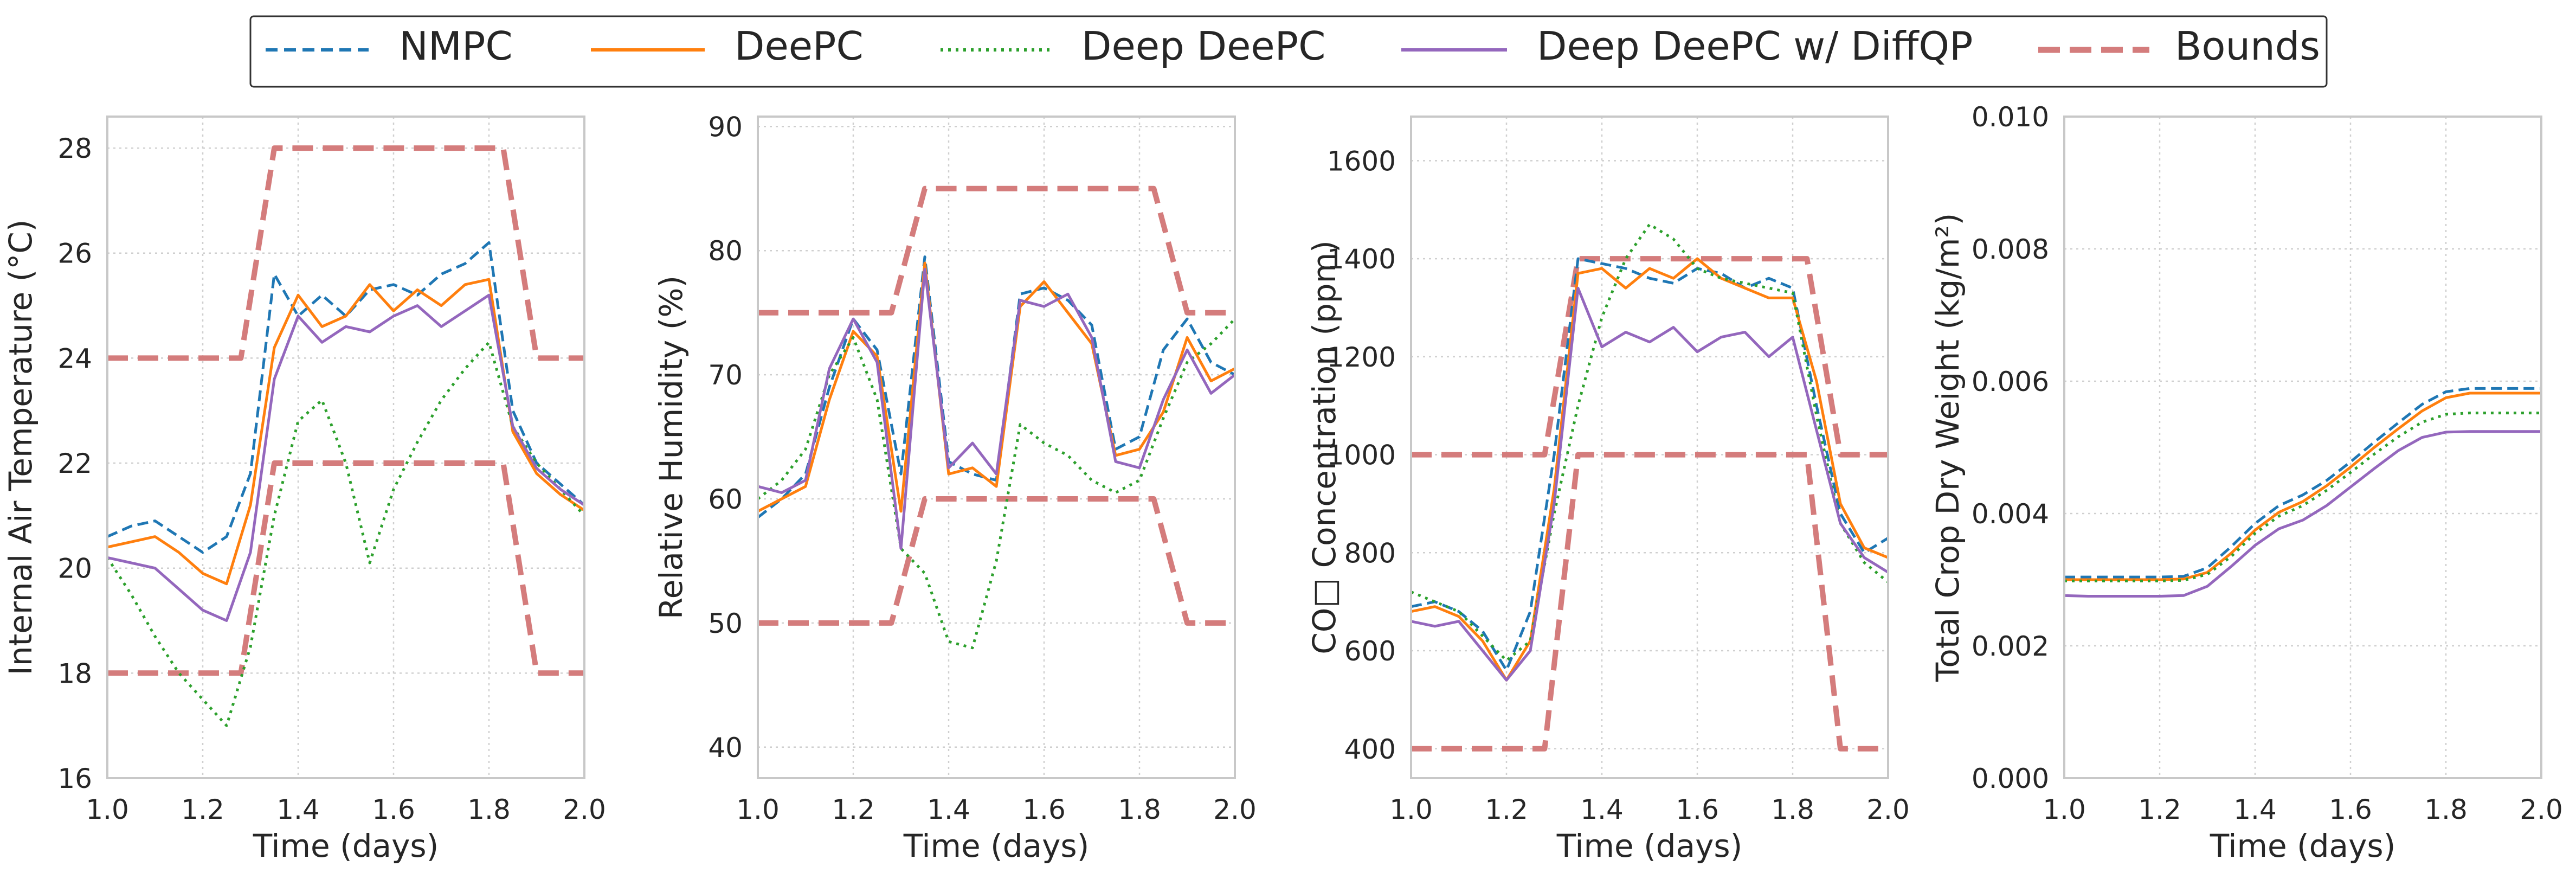 The image size is (2576, 879). What do you see at coordinates (1947, 447) in the screenshot?
I see `y-axis-label: Total Crop Dry Weight (kg/m²)` at bounding box center [1947, 447].